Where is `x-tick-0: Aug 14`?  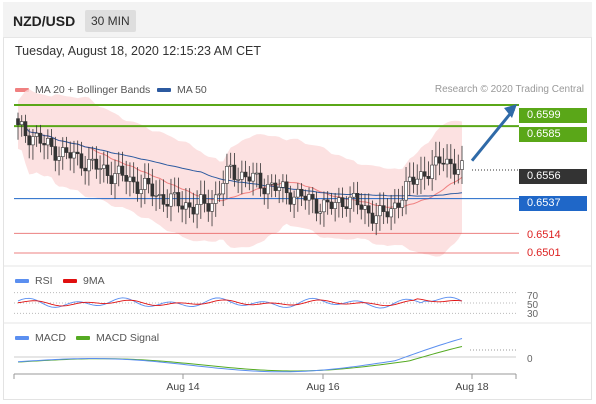 x-tick-0: Aug 14 is located at coordinates (183, 387).